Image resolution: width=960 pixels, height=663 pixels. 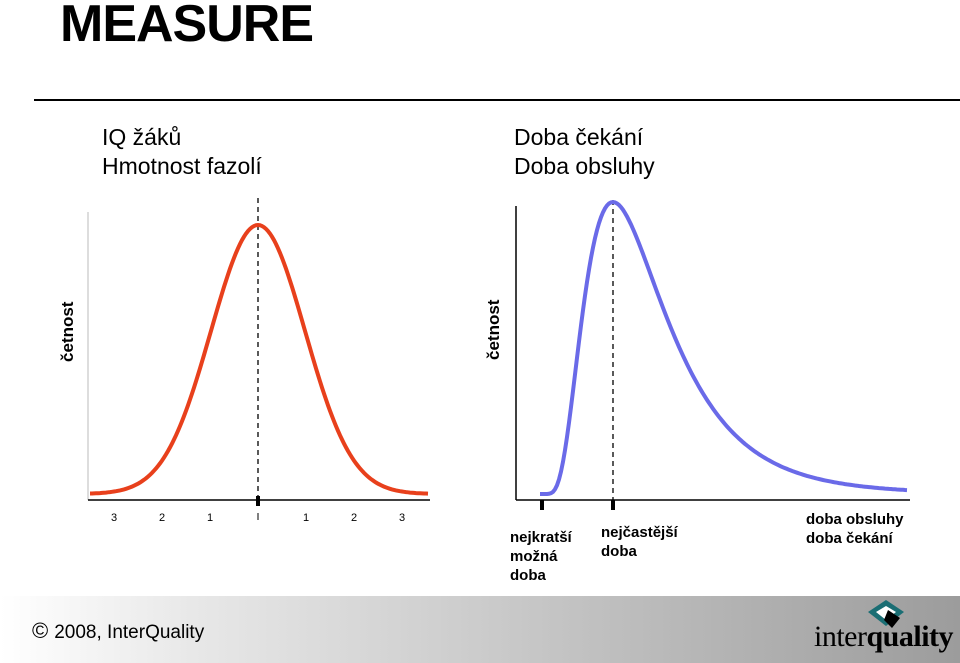 I want to click on copyright-text: © 2008, InterQuality, so click(x=118, y=631).